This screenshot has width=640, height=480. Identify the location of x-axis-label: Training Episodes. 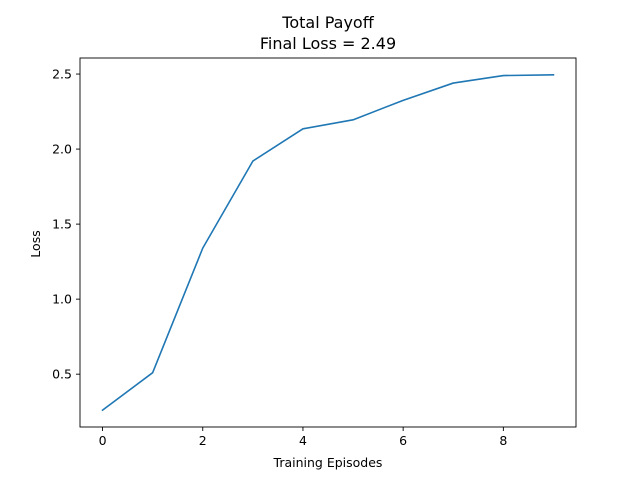
(328, 462).